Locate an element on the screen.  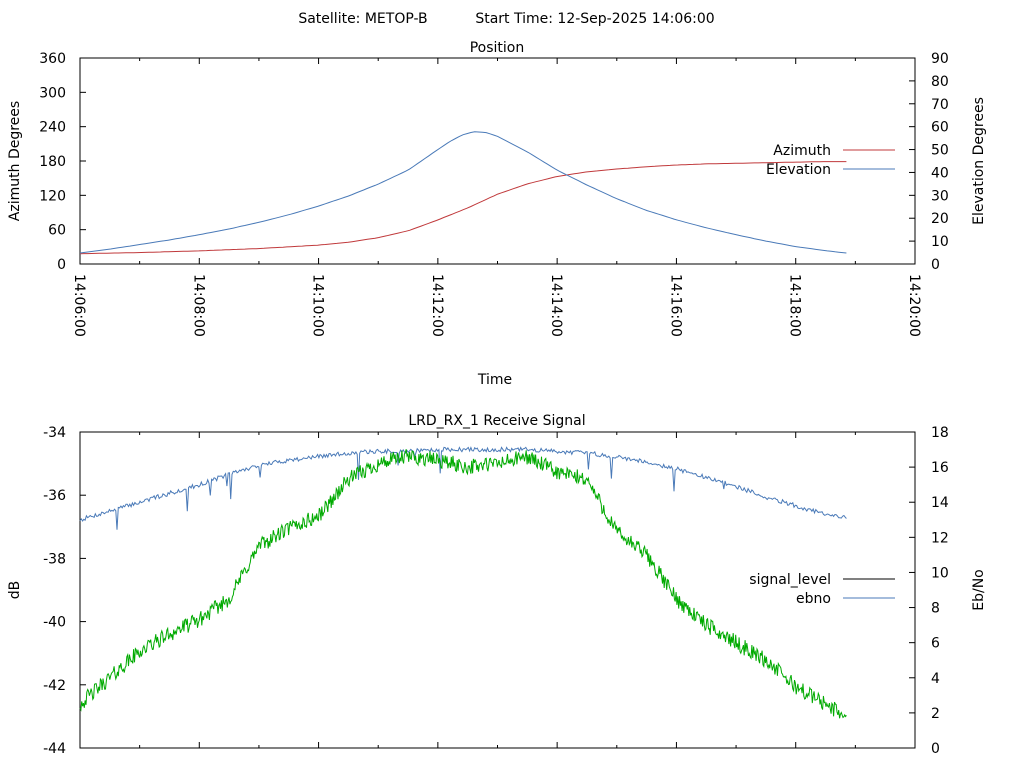
chart1-series-Azimuth-line is located at coordinates (463, 208).